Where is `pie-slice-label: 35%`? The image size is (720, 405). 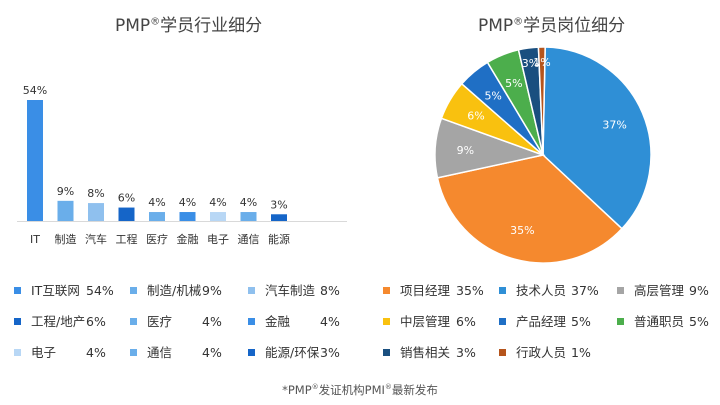
pie-slice-label: 35% is located at coordinates (522, 230).